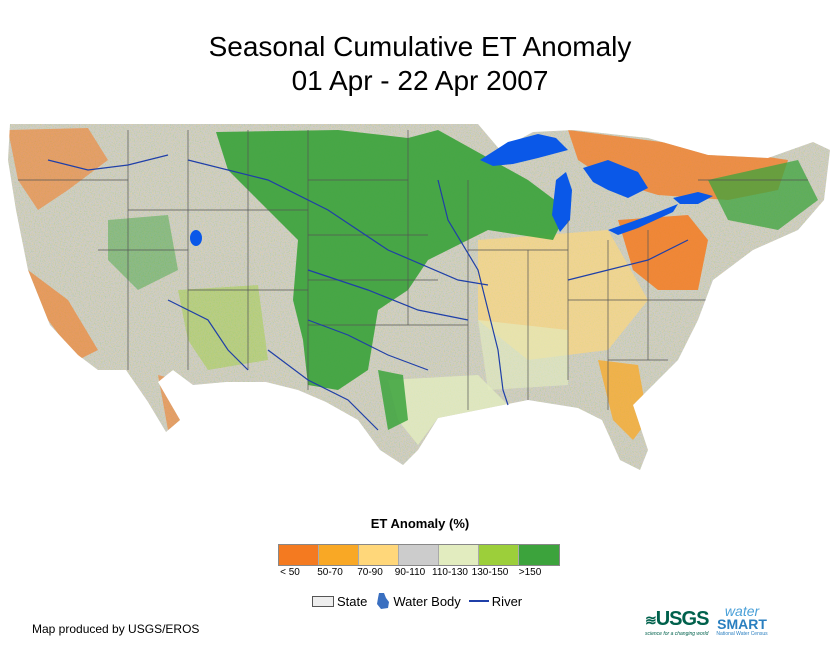  I want to click on legend-label: 70-90, so click(370, 572).